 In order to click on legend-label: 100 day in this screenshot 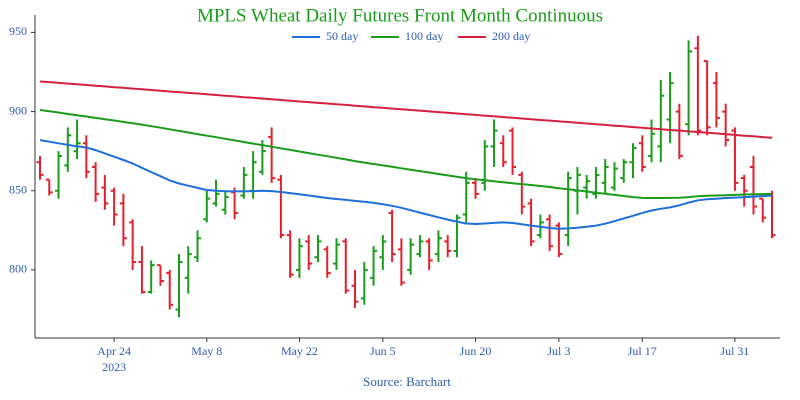, I will do `click(424, 36)`.